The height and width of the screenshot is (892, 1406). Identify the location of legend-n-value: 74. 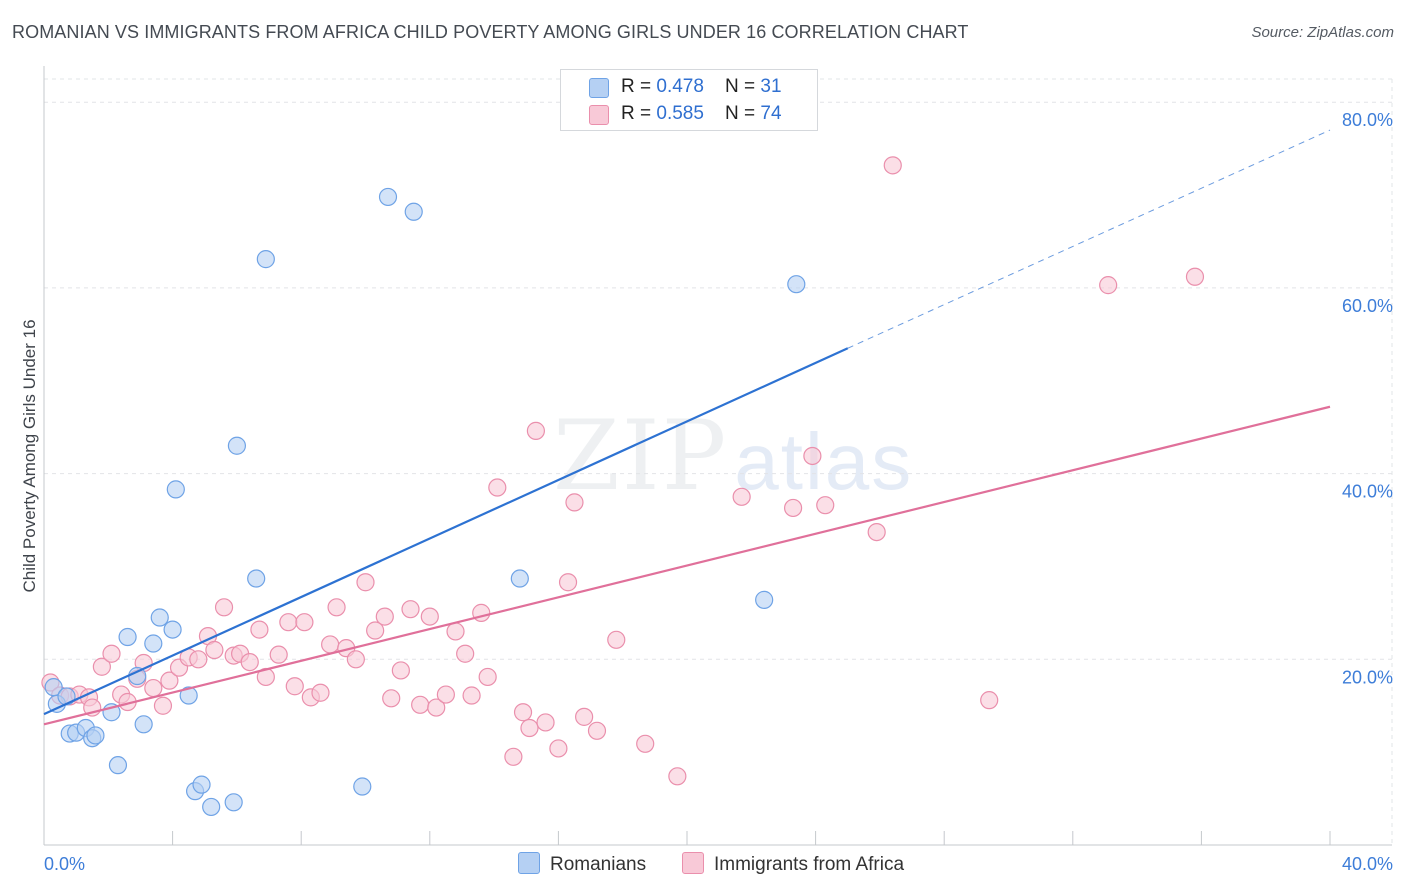
(771, 113).